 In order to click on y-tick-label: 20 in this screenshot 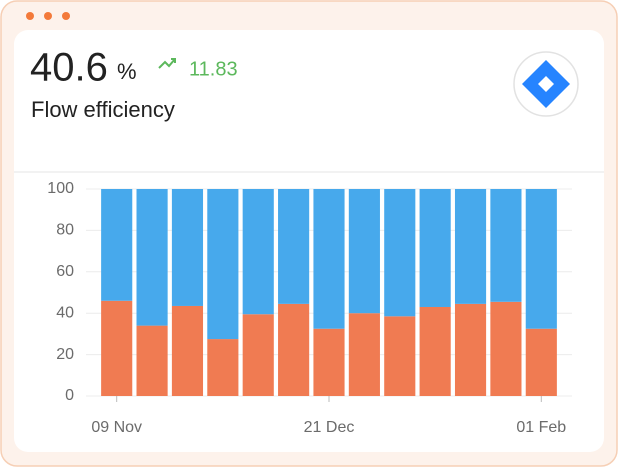, I will do `click(65, 354)`.